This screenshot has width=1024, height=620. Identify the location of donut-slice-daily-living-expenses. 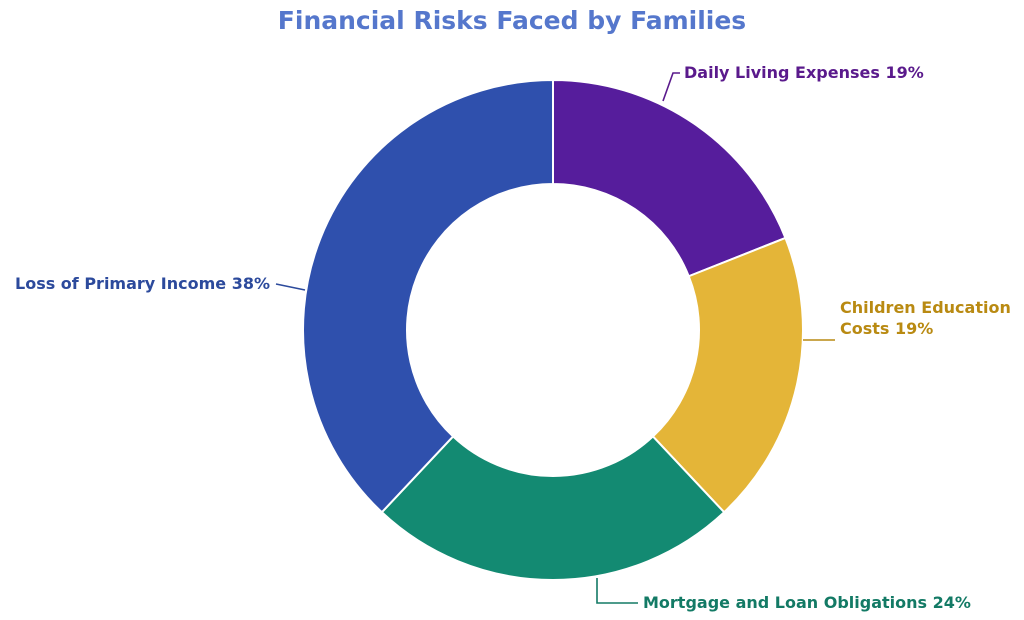
(669, 178).